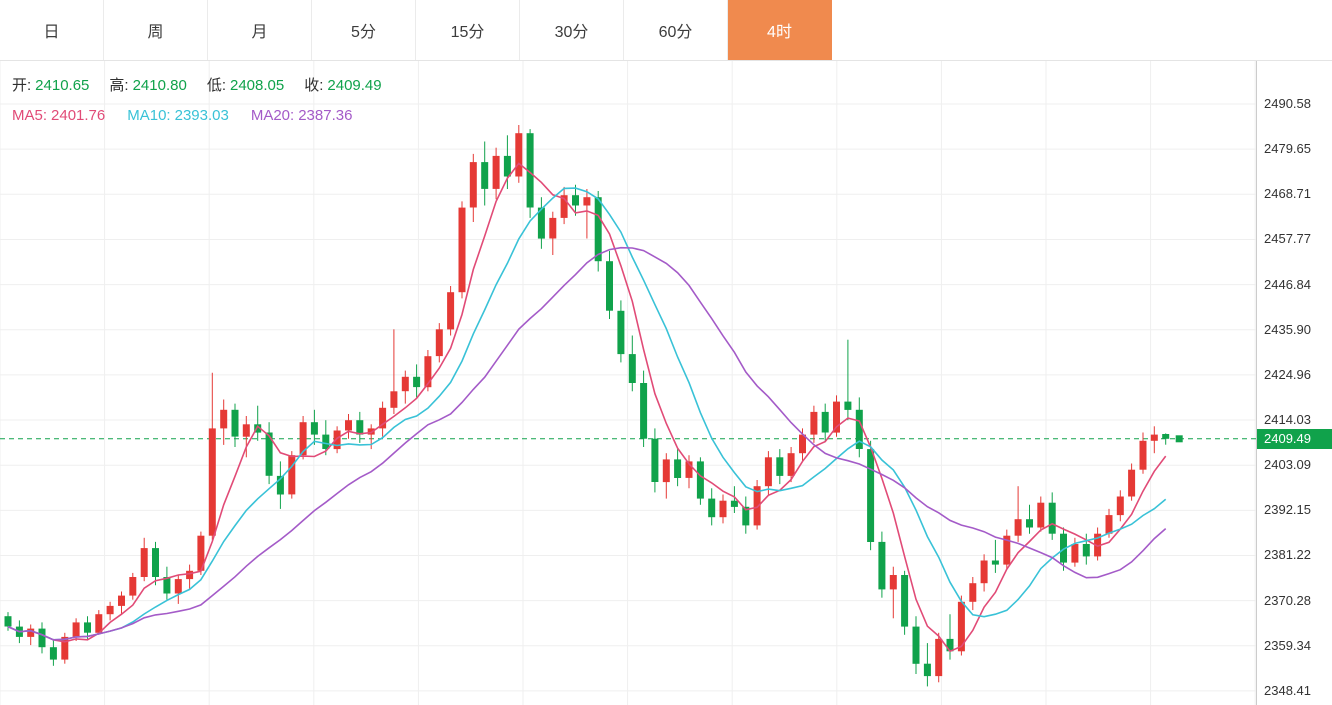 Image resolution: width=1332 pixels, height=705 pixels. I want to click on y-axis-label: 2370.28, so click(1287, 600).